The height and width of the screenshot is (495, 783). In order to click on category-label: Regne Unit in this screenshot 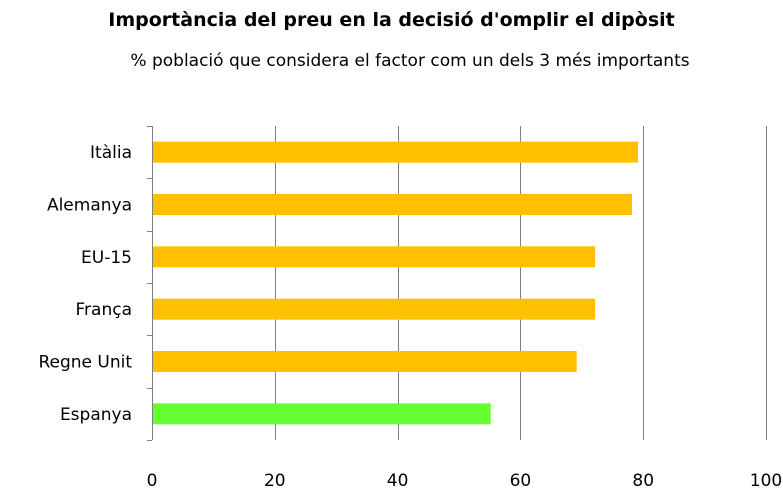, I will do `click(85, 363)`.